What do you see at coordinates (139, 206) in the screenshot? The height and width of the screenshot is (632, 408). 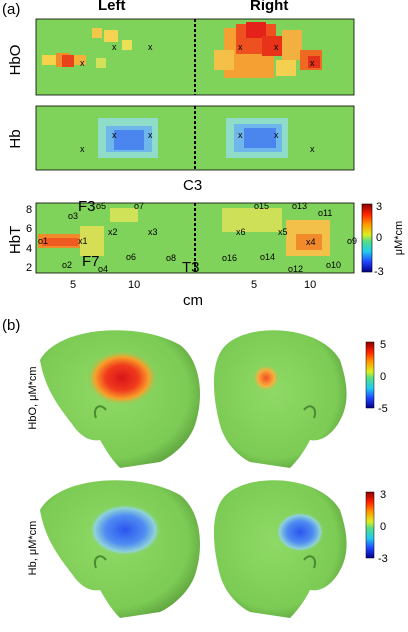 I see `optode: o7` at bounding box center [139, 206].